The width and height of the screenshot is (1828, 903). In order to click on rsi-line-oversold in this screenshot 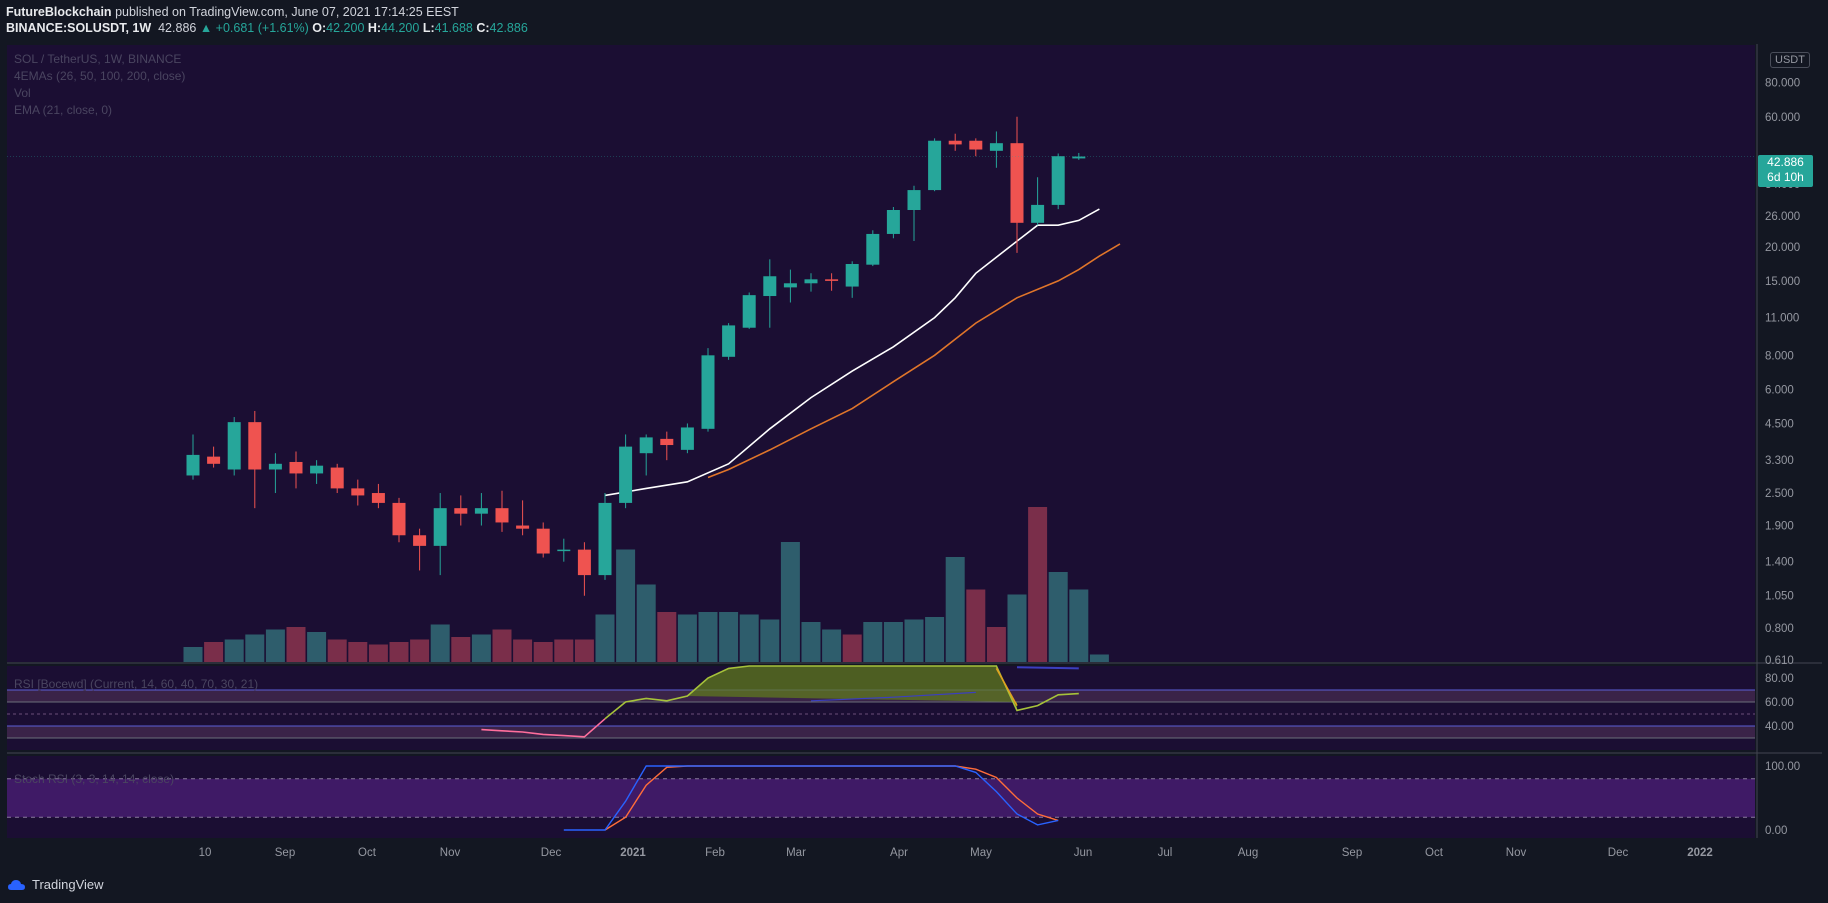, I will do `click(543, 728)`.